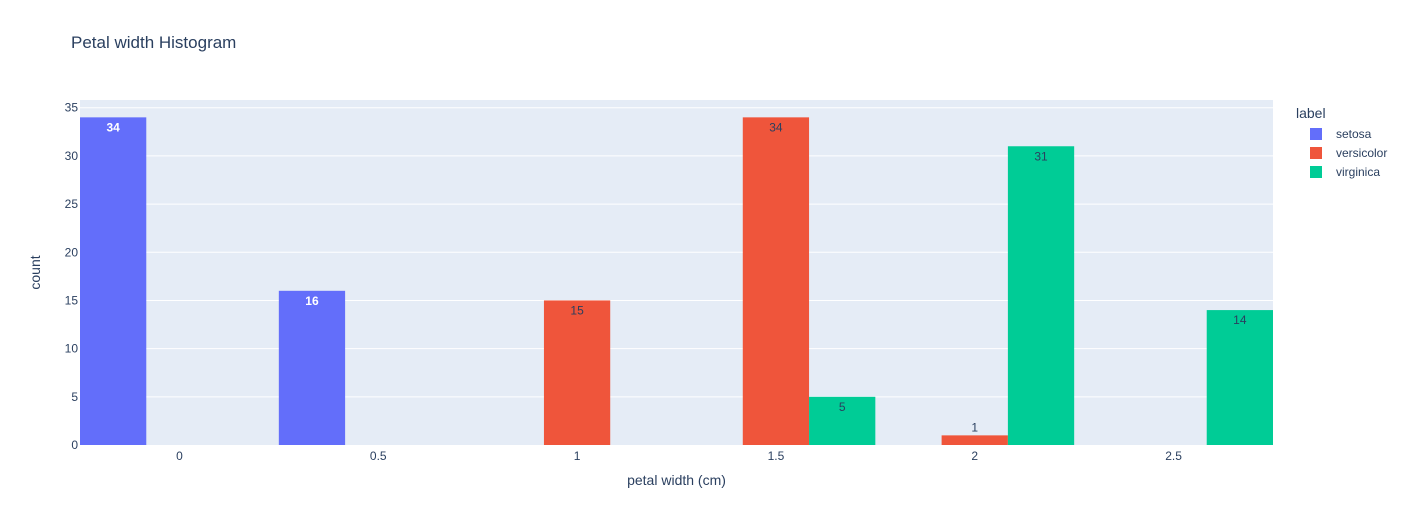 The image size is (1413, 525). What do you see at coordinates (577, 456) in the screenshot?
I see `x-tick-label: 1` at bounding box center [577, 456].